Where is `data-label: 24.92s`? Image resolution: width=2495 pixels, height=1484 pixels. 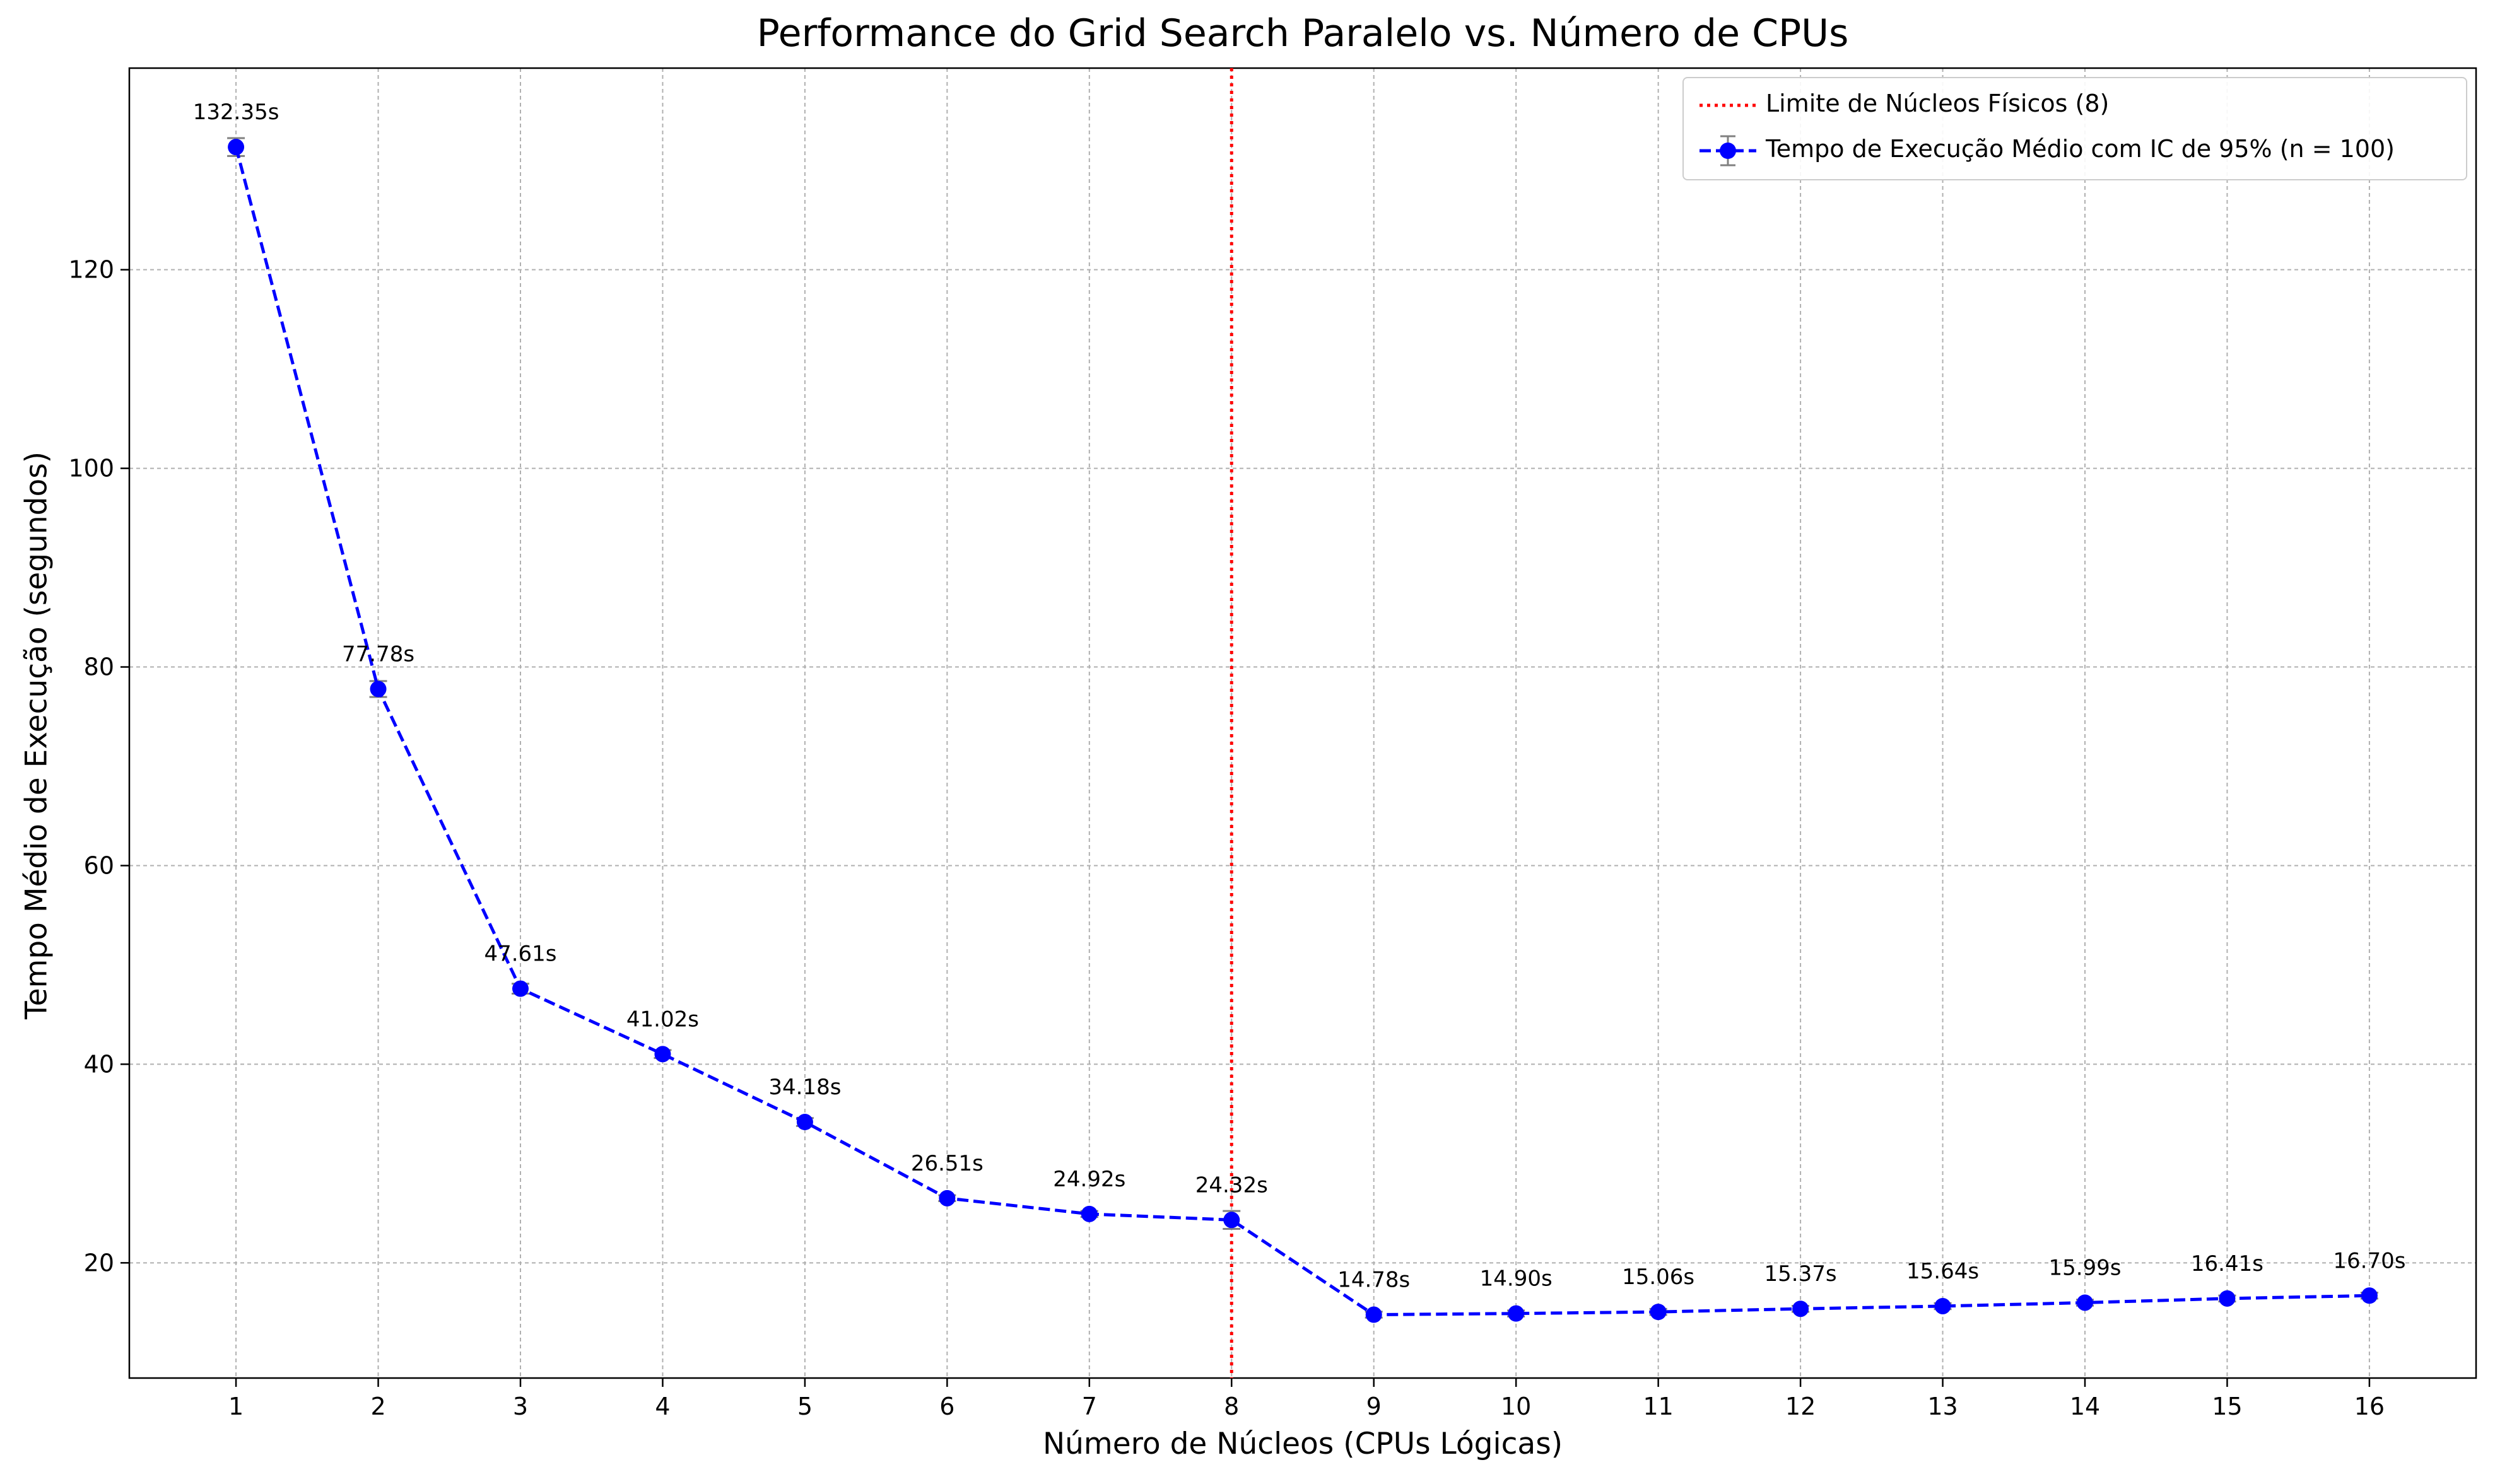 data-label: 24.92s is located at coordinates (1089, 1179).